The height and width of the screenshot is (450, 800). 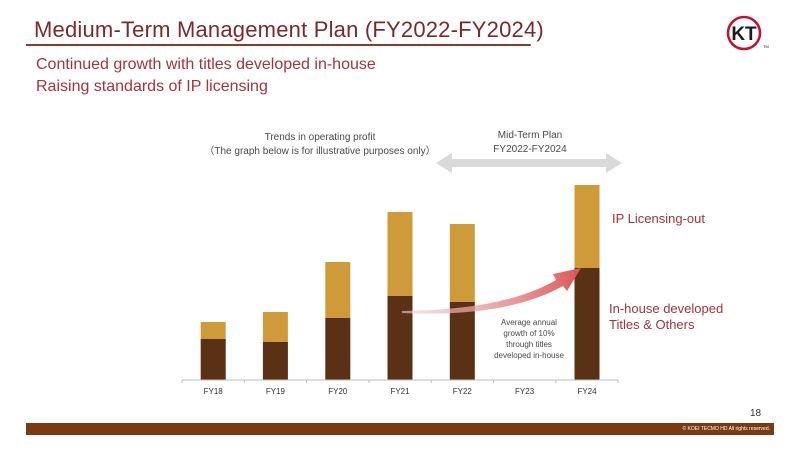 I want to click on page-number: 18, so click(x=756, y=413).